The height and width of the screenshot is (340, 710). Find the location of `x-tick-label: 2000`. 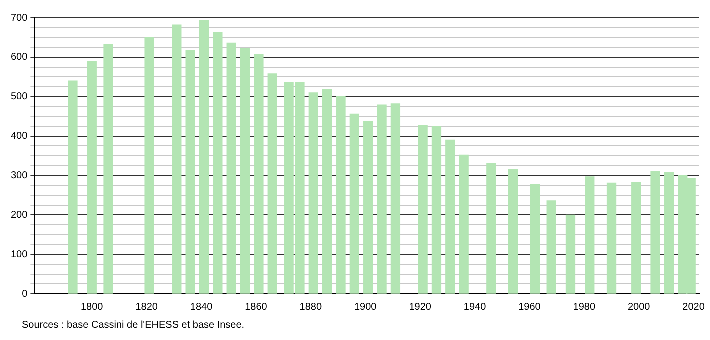

x-tick-label: 2000 is located at coordinates (639, 307).